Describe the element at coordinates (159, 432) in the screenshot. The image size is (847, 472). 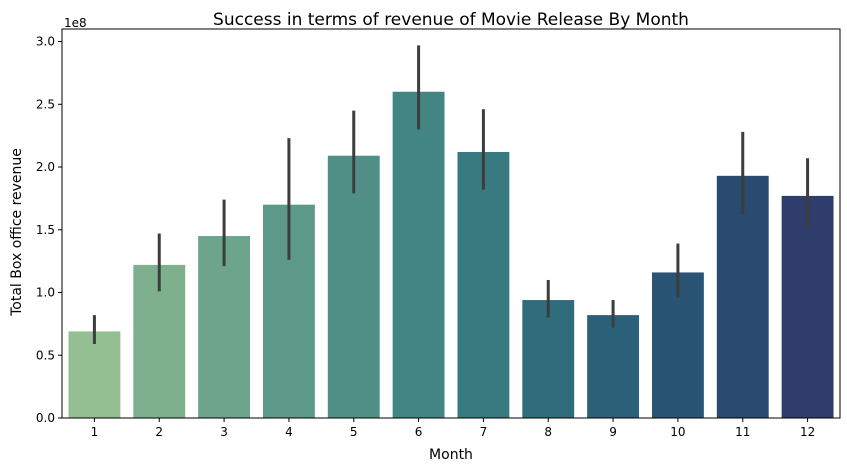
I see `x-tick-label: 2` at that location.